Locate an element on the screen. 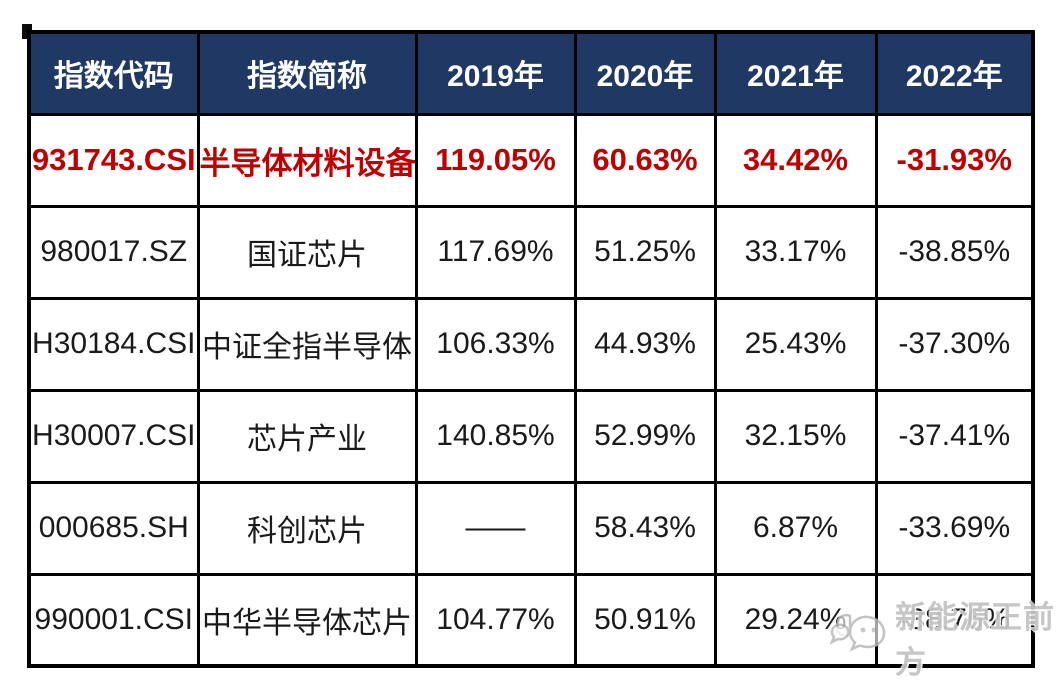 This screenshot has height=682, width=1056. cell-index-name: 科创芯片 is located at coordinates (307, 528).